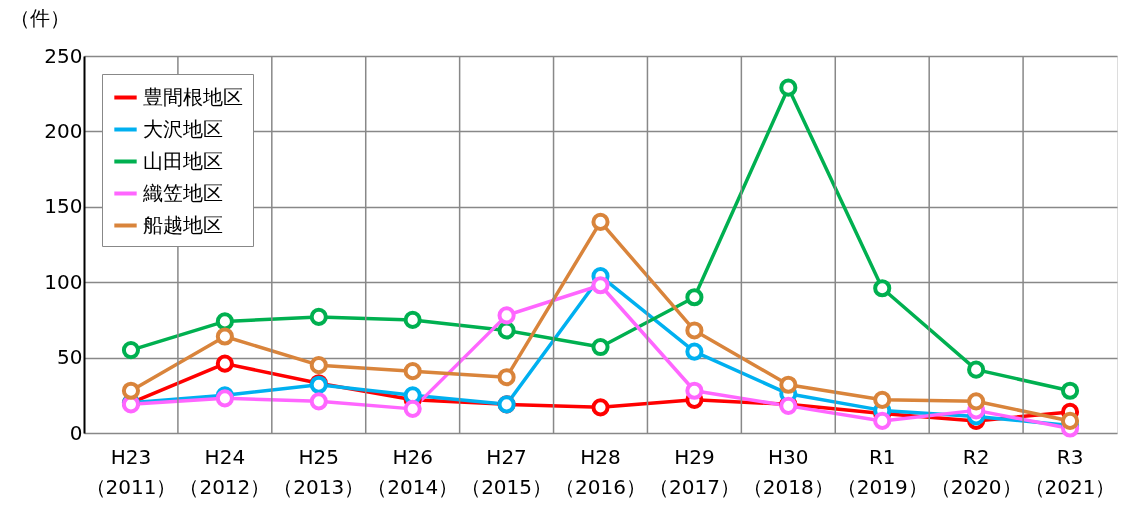 The image size is (1128, 509). I want to click on legend-label: 船越地区, so click(183, 224).